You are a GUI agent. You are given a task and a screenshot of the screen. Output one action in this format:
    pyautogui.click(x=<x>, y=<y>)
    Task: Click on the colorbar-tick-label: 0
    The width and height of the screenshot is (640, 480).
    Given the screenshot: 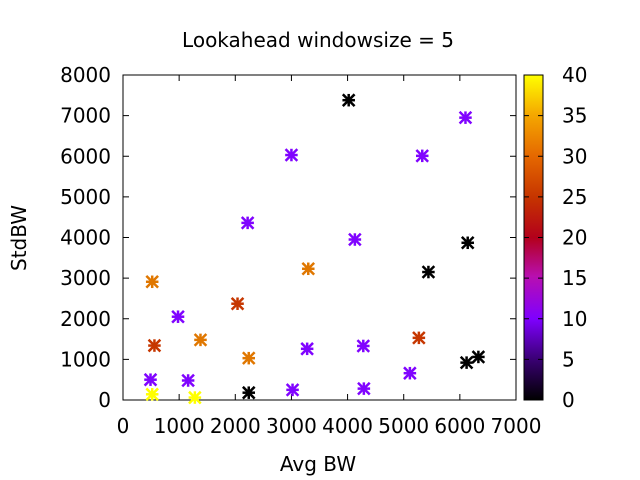 What is the action you would take?
    pyautogui.click(x=568, y=400)
    